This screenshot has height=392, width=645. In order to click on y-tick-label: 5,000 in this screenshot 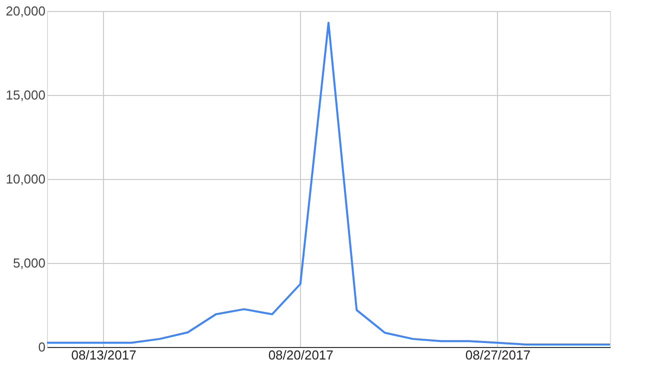, I will do `click(29, 263)`.